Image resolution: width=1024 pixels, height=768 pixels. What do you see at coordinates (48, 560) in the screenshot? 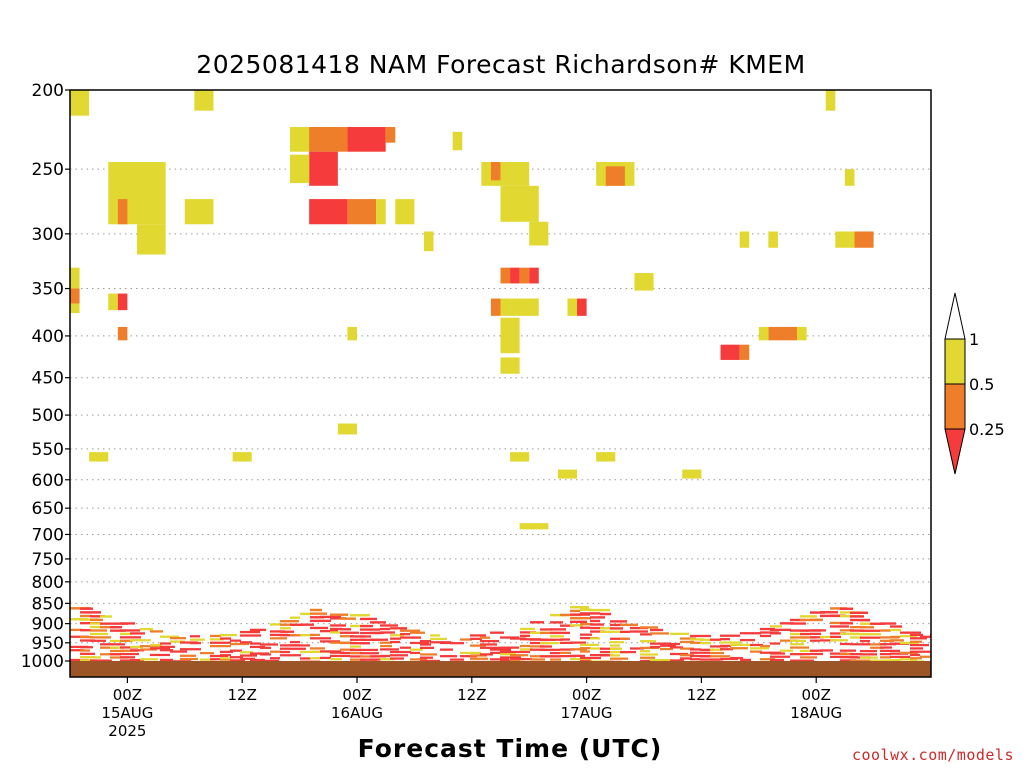
I see `y-tick-label: 750` at bounding box center [48, 560].